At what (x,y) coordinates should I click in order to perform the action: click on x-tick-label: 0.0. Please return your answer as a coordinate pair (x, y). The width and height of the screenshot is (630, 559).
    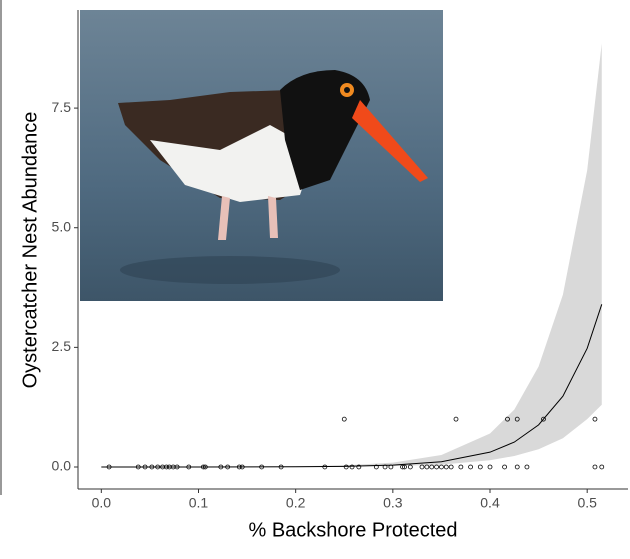
    Looking at the image, I should click on (102, 503).